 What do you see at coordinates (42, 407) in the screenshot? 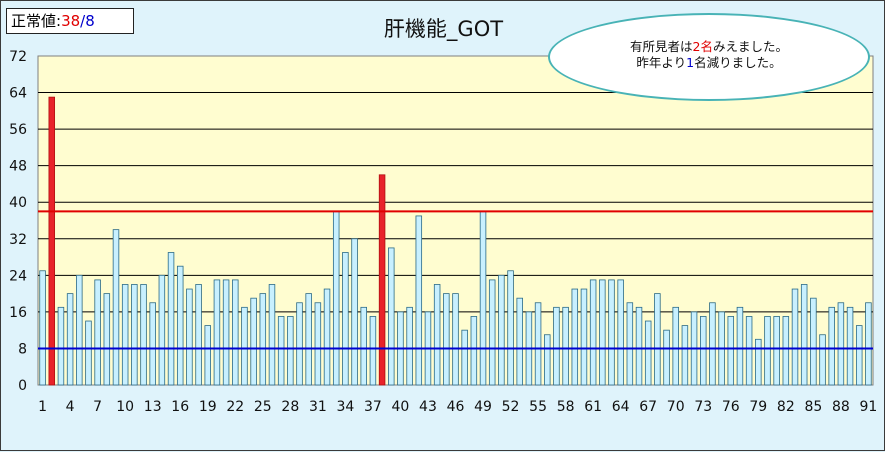
I see `x-tick-label: 1` at bounding box center [42, 407].